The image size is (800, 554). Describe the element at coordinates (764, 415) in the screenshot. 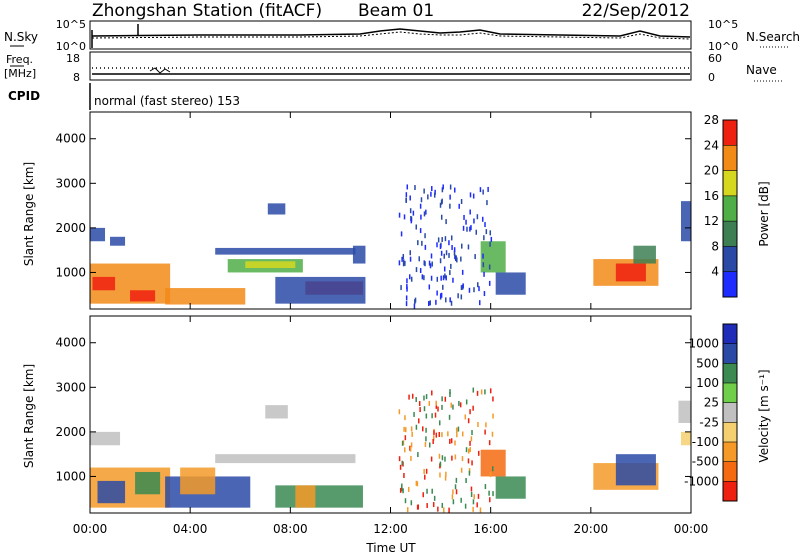

I see `velocity-colorbar-label: Velocity [m s⁻¹]` at that location.